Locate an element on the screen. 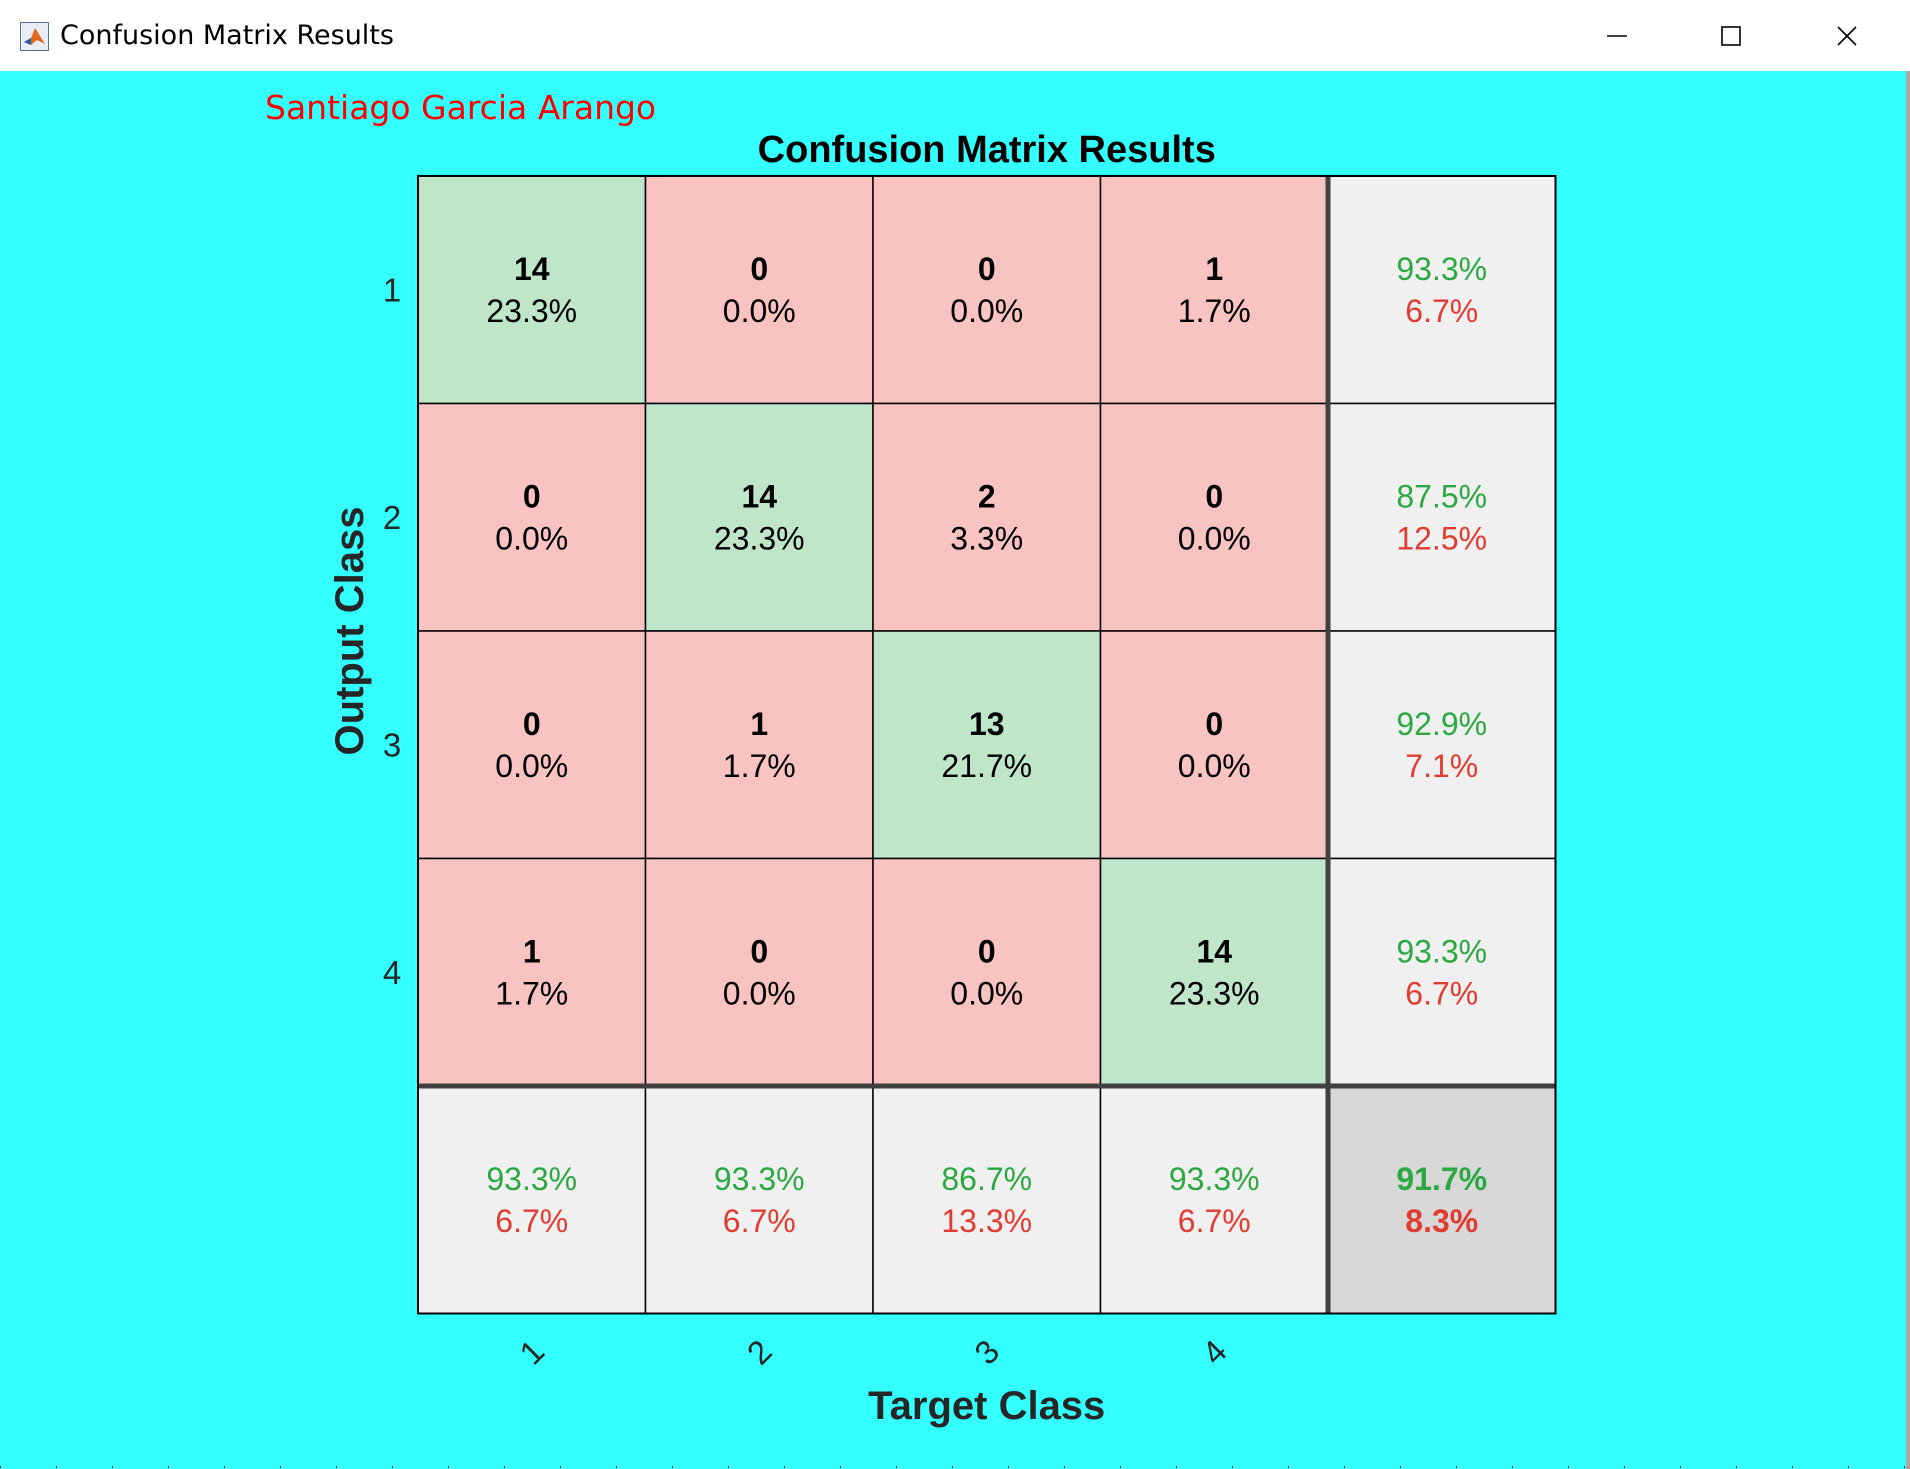 The width and height of the screenshot is (1910, 1469). row-tick-label: 3 is located at coordinates (392, 744).